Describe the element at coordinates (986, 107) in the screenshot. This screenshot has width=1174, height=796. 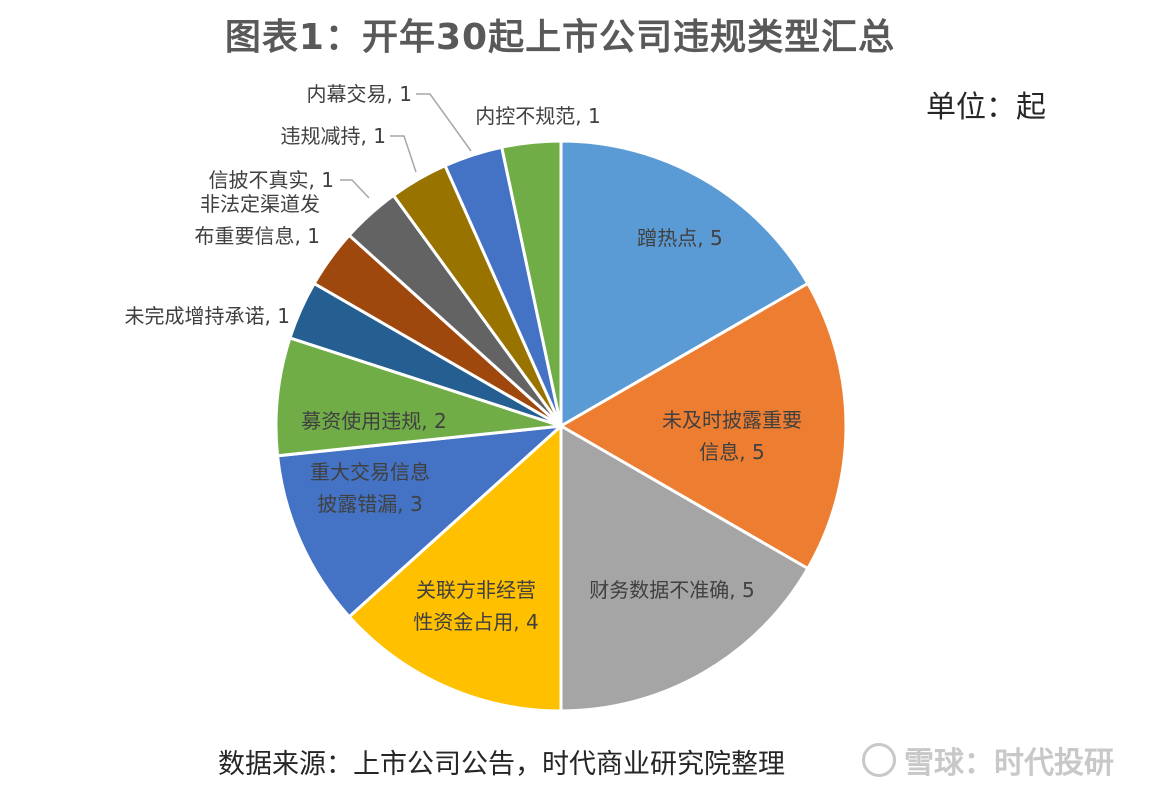
I see `unit-label: 单位：起` at that location.